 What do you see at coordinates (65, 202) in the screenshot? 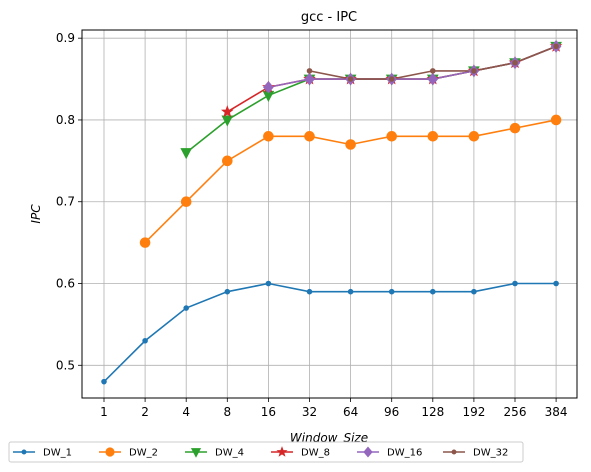
I see `y-tick-label: 0.7` at bounding box center [65, 202].